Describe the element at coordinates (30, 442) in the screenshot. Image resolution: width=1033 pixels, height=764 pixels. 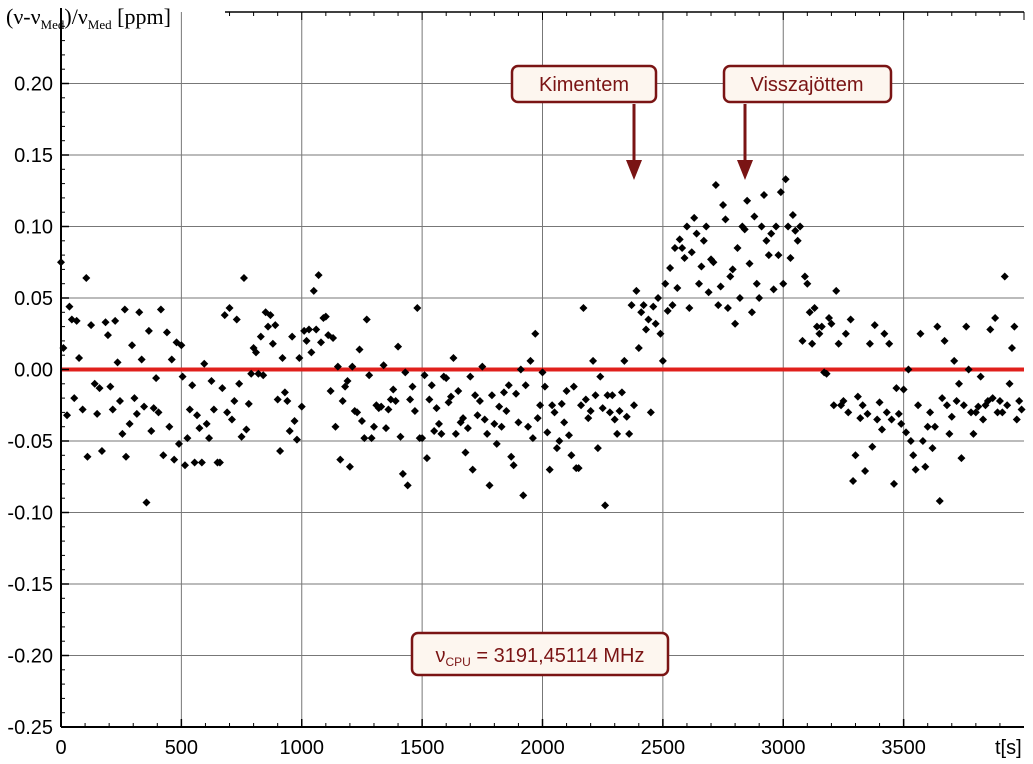
I see `y-tick-label: -0.05` at that location.